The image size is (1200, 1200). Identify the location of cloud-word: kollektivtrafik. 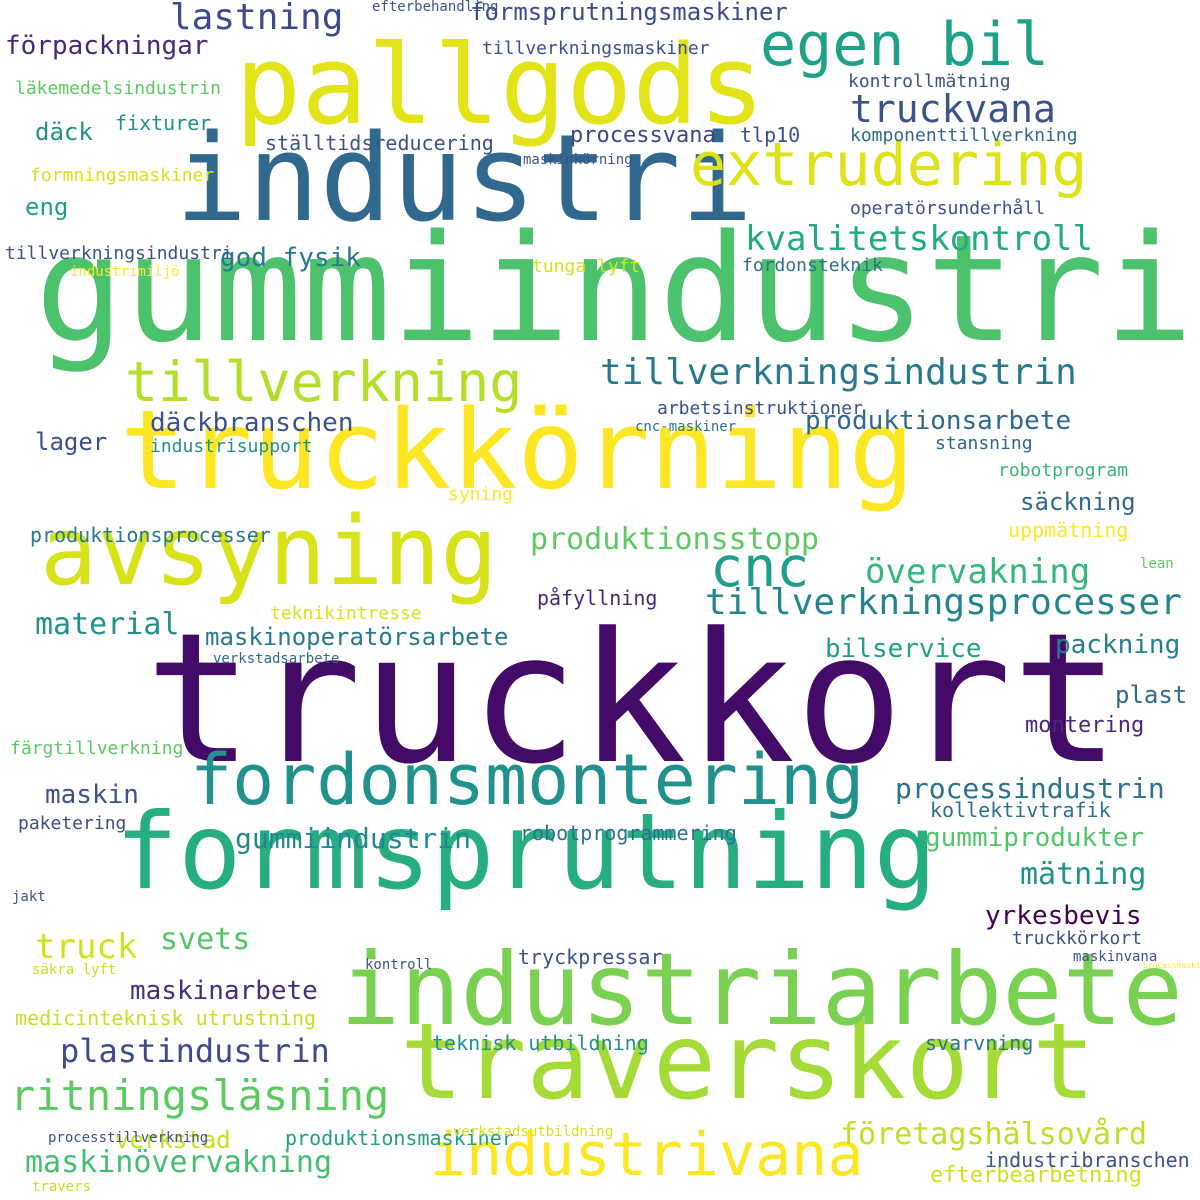
(1020, 810).